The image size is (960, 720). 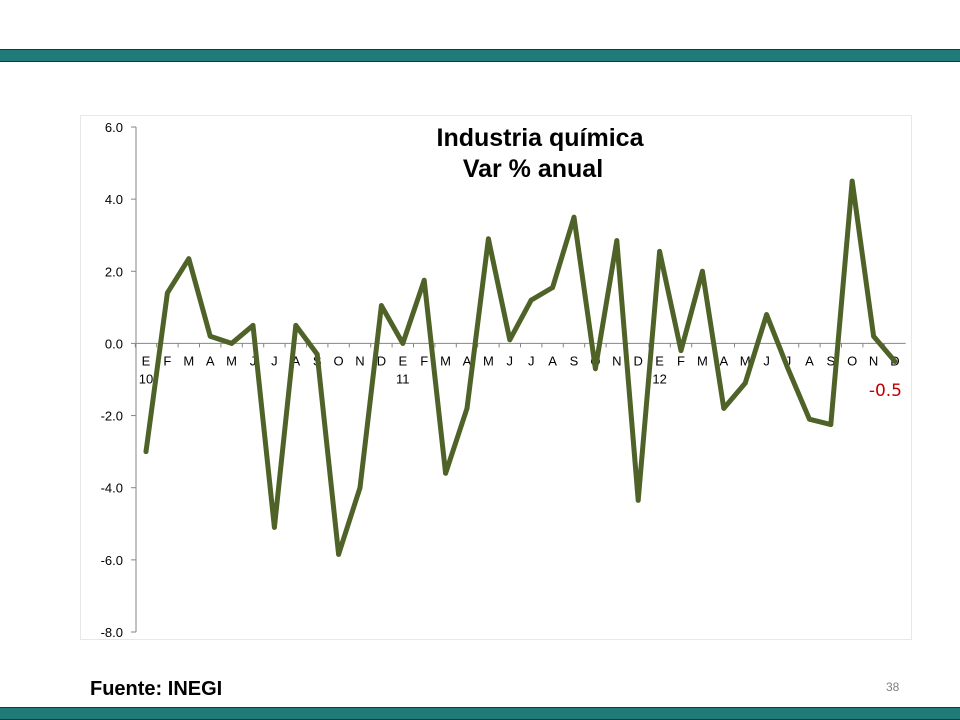 What do you see at coordinates (112, 632) in the screenshot?
I see `y-tick-label: -8.0` at bounding box center [112, 632].